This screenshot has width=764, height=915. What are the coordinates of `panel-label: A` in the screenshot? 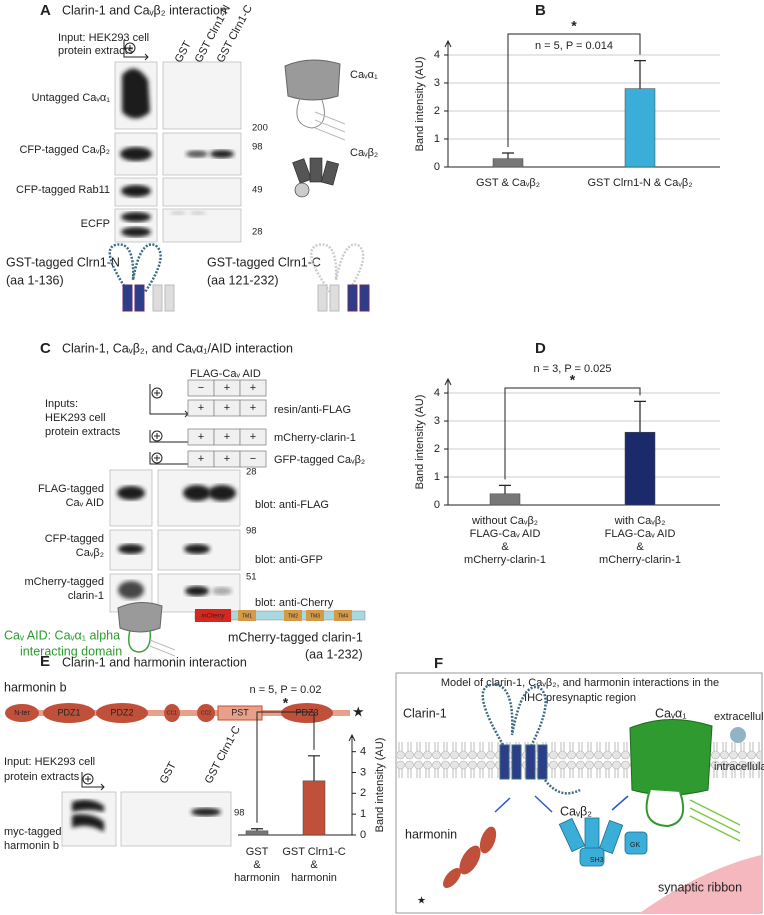 It's located at (45, 10).